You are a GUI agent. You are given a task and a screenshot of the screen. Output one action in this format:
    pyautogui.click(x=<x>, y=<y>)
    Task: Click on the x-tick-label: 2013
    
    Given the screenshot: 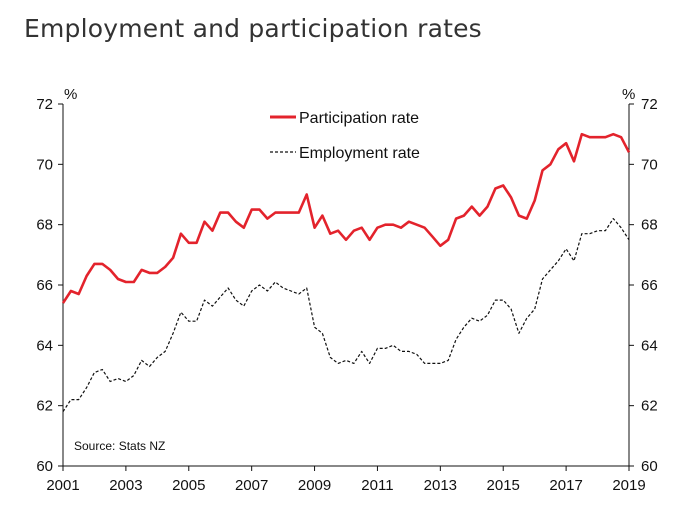 What is the action you would take?
    pyautogui.click(x=440, y=485)
    